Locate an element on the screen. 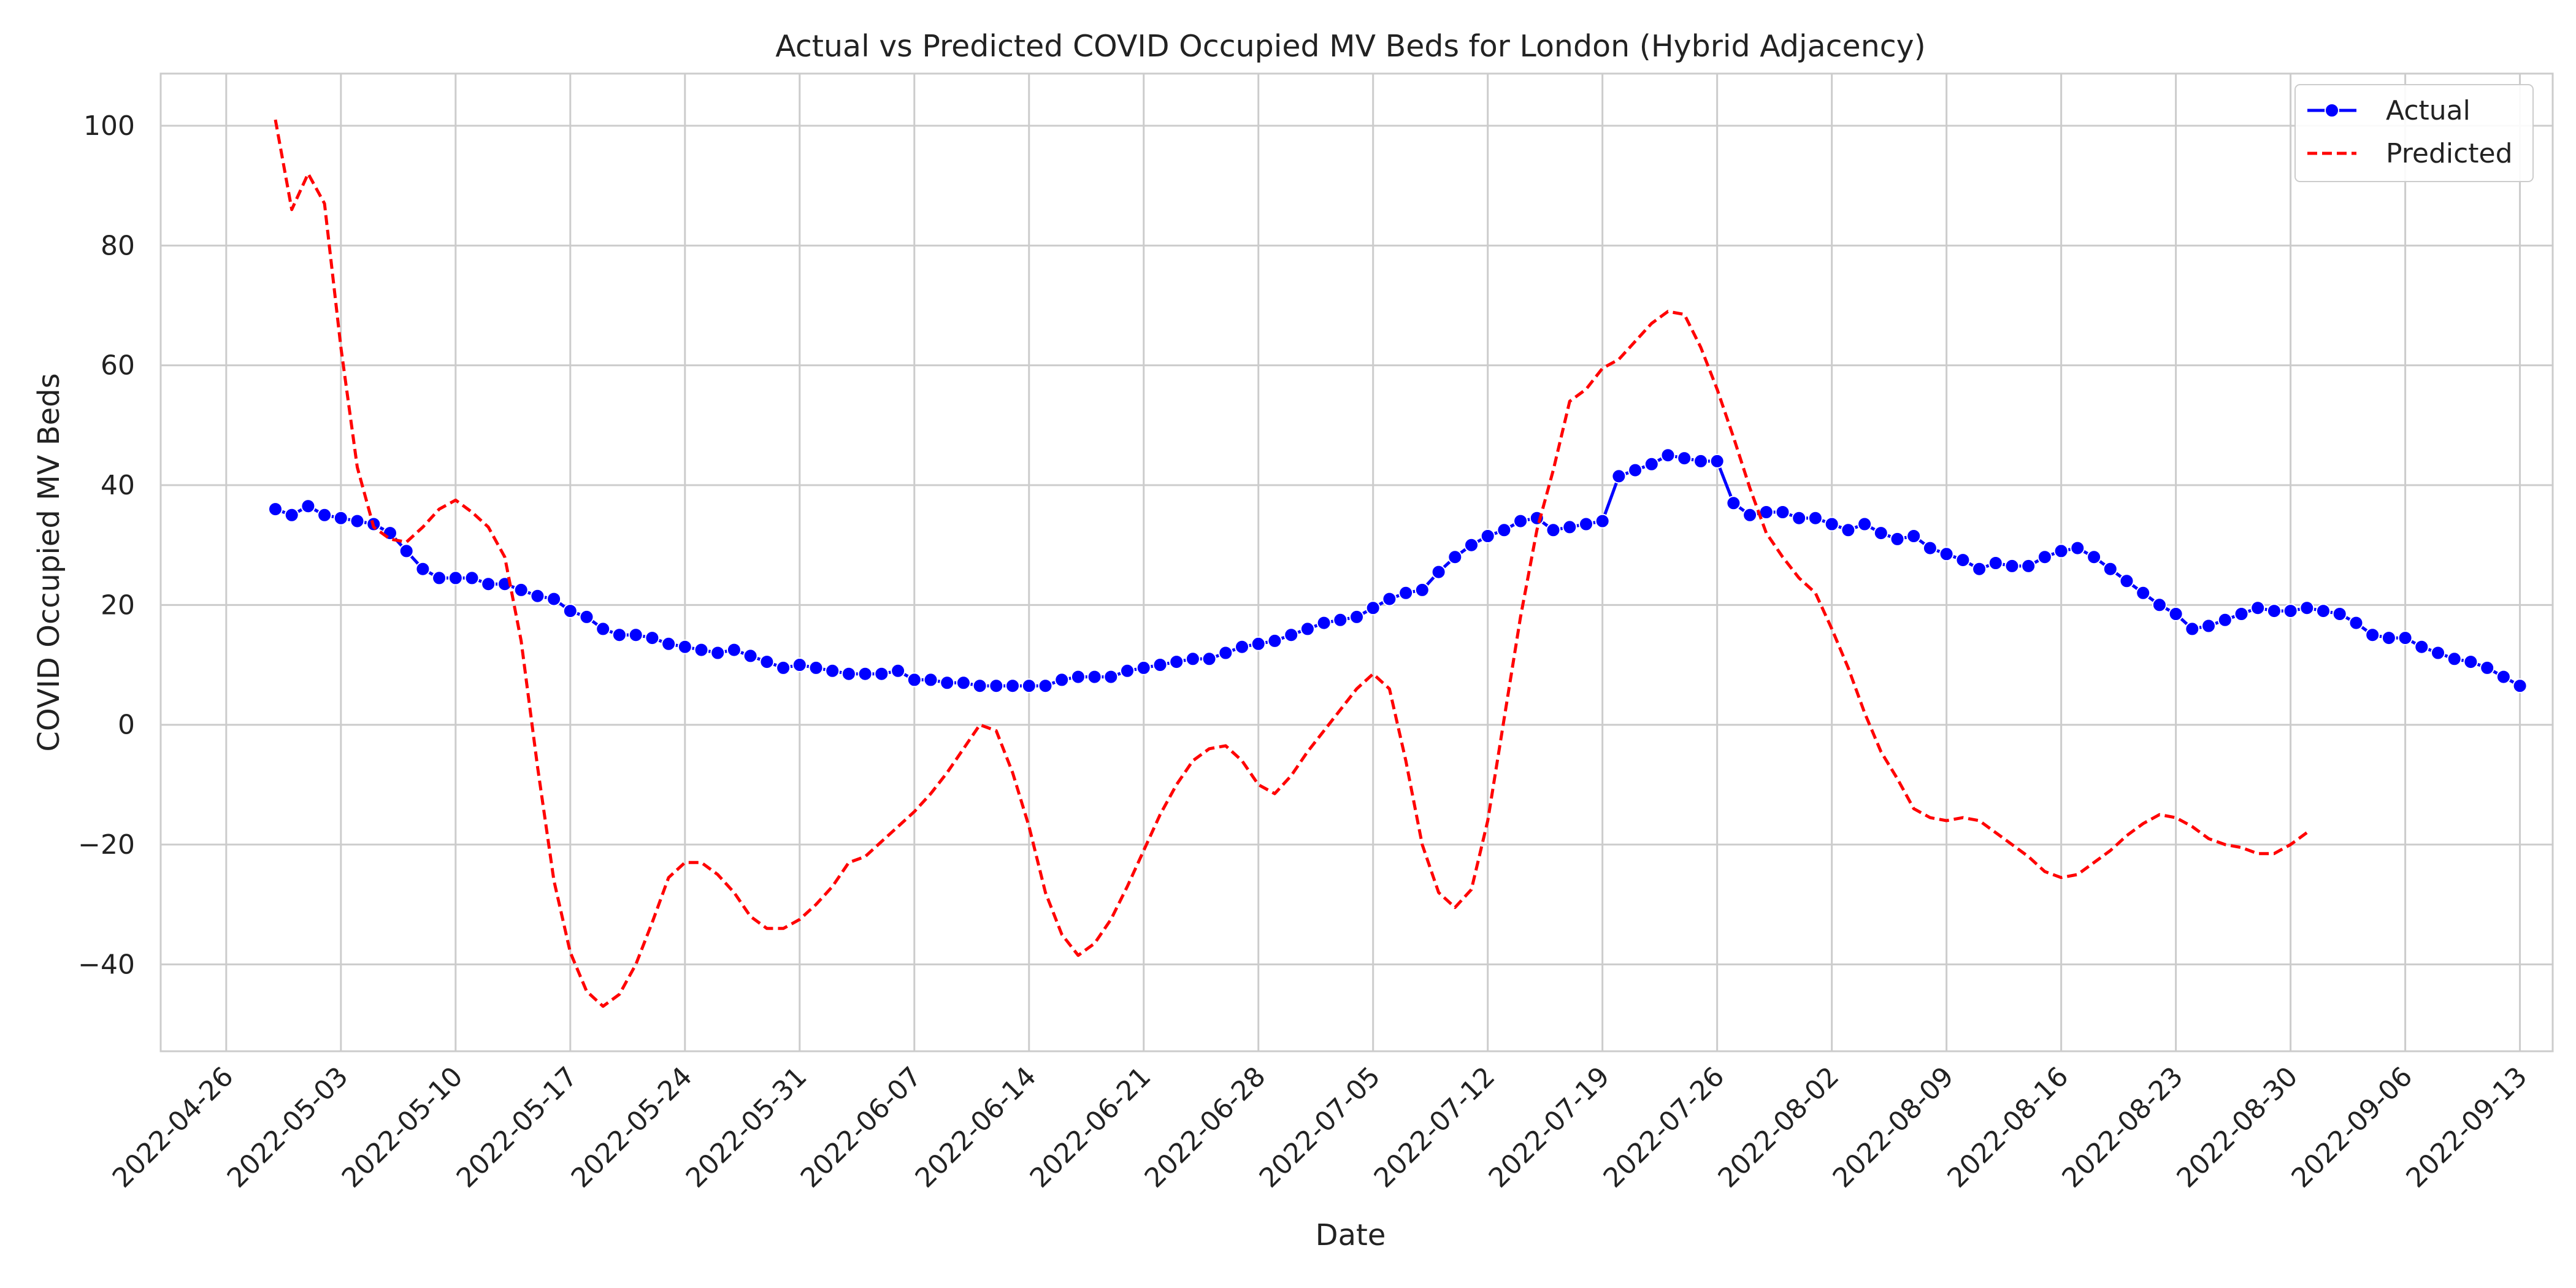 This screenshot has width=2576, height=1288. x-tick-label: 2022-06-14 is located at coordinates (976, 1127).